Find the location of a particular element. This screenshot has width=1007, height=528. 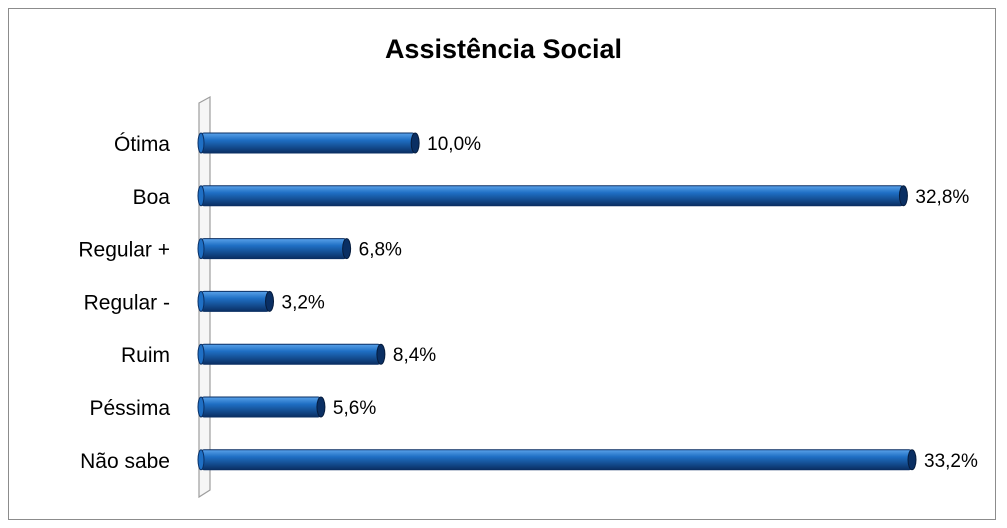

category-label: Regular - is located at coordinates (127, 302).